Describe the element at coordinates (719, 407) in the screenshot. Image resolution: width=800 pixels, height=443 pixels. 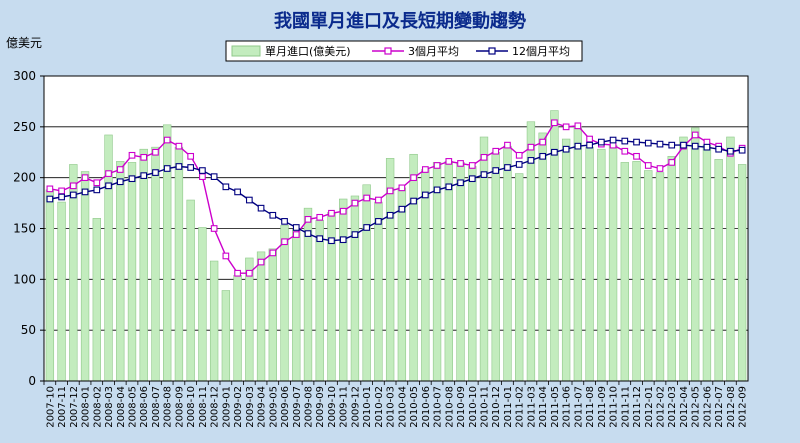
I see `x-tick-label: 2012-07` at that location.